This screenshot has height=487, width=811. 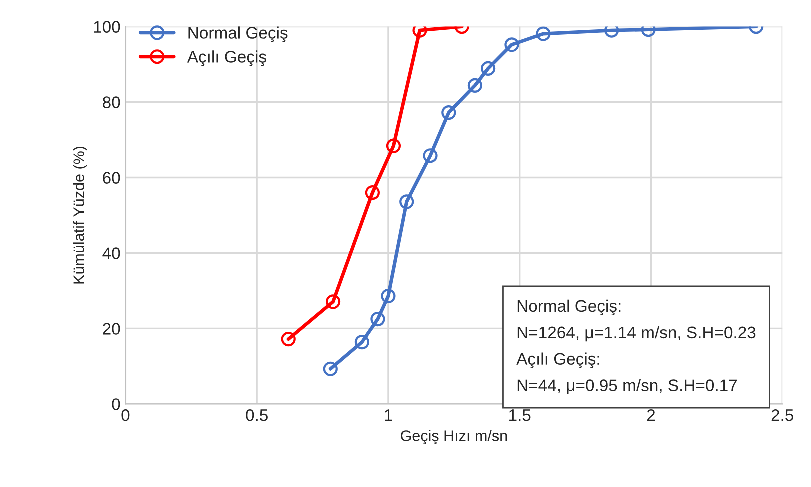 I want to click on x-axis-title: Geçiş Hızı m/sn, so click(x=454, y=437).